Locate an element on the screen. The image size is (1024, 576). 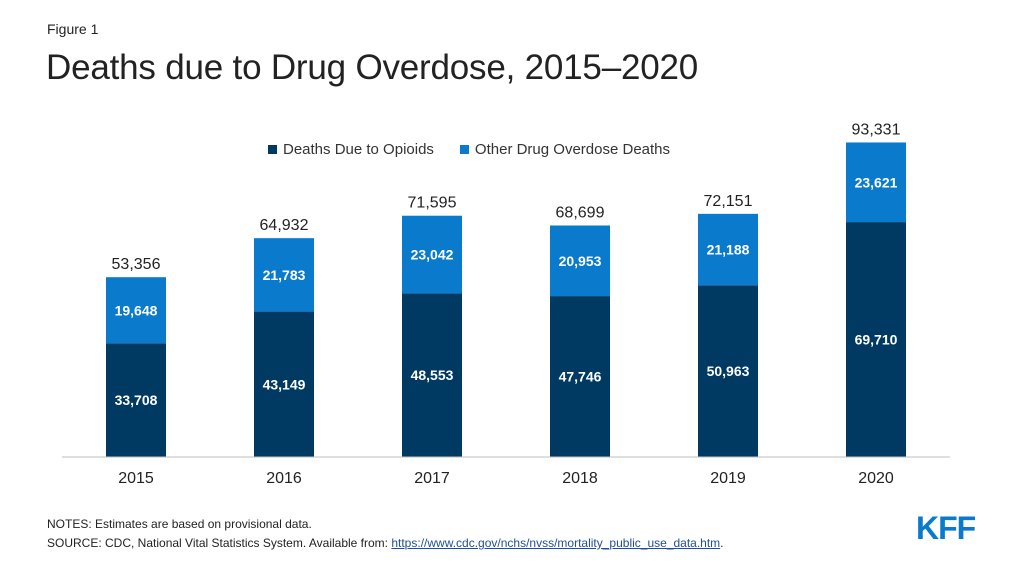
data-label-opioids-2018: 47,746 is located at coordinates (580, 377).